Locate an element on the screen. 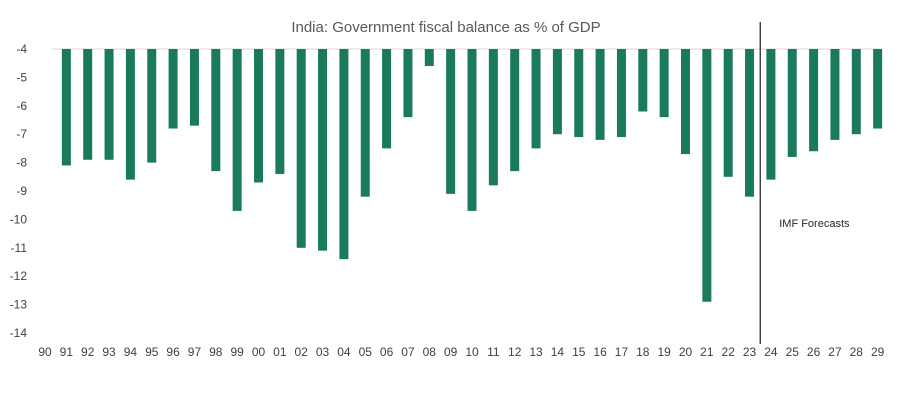  x-tick-label: 17 is located at coordinates (622, 352).